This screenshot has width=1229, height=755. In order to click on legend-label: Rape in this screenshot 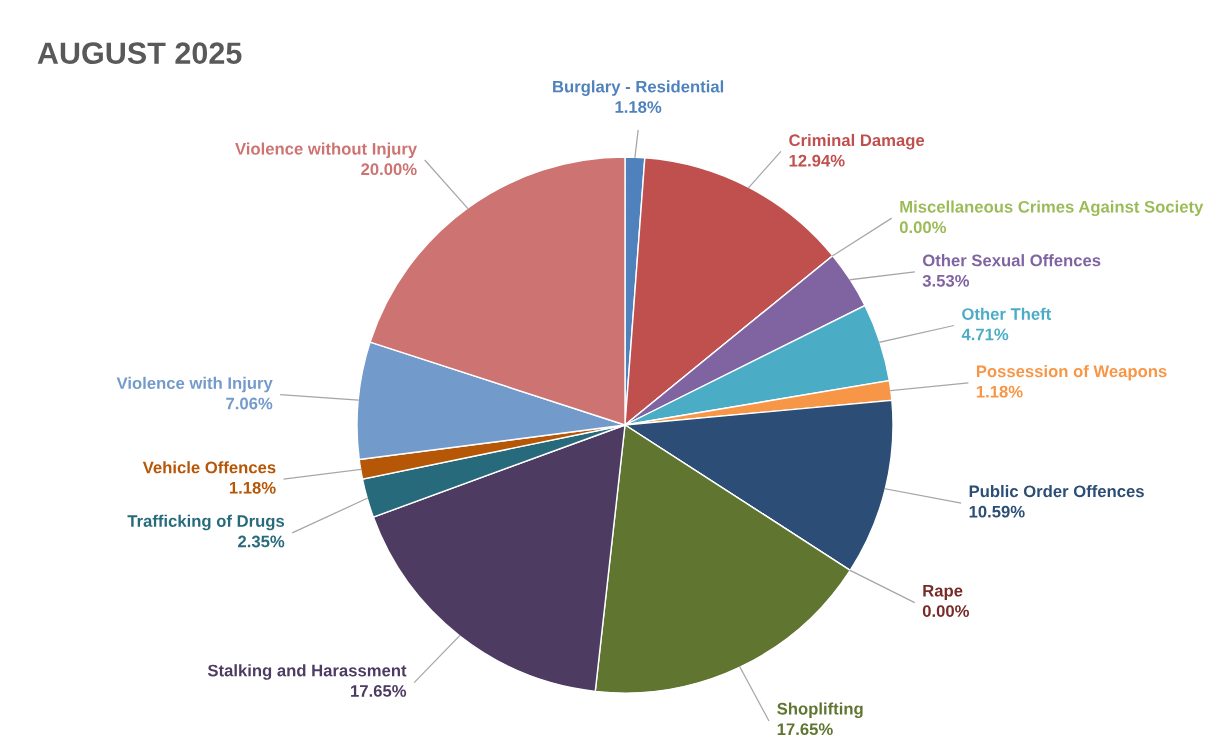, I will do `click(943, 592)`.